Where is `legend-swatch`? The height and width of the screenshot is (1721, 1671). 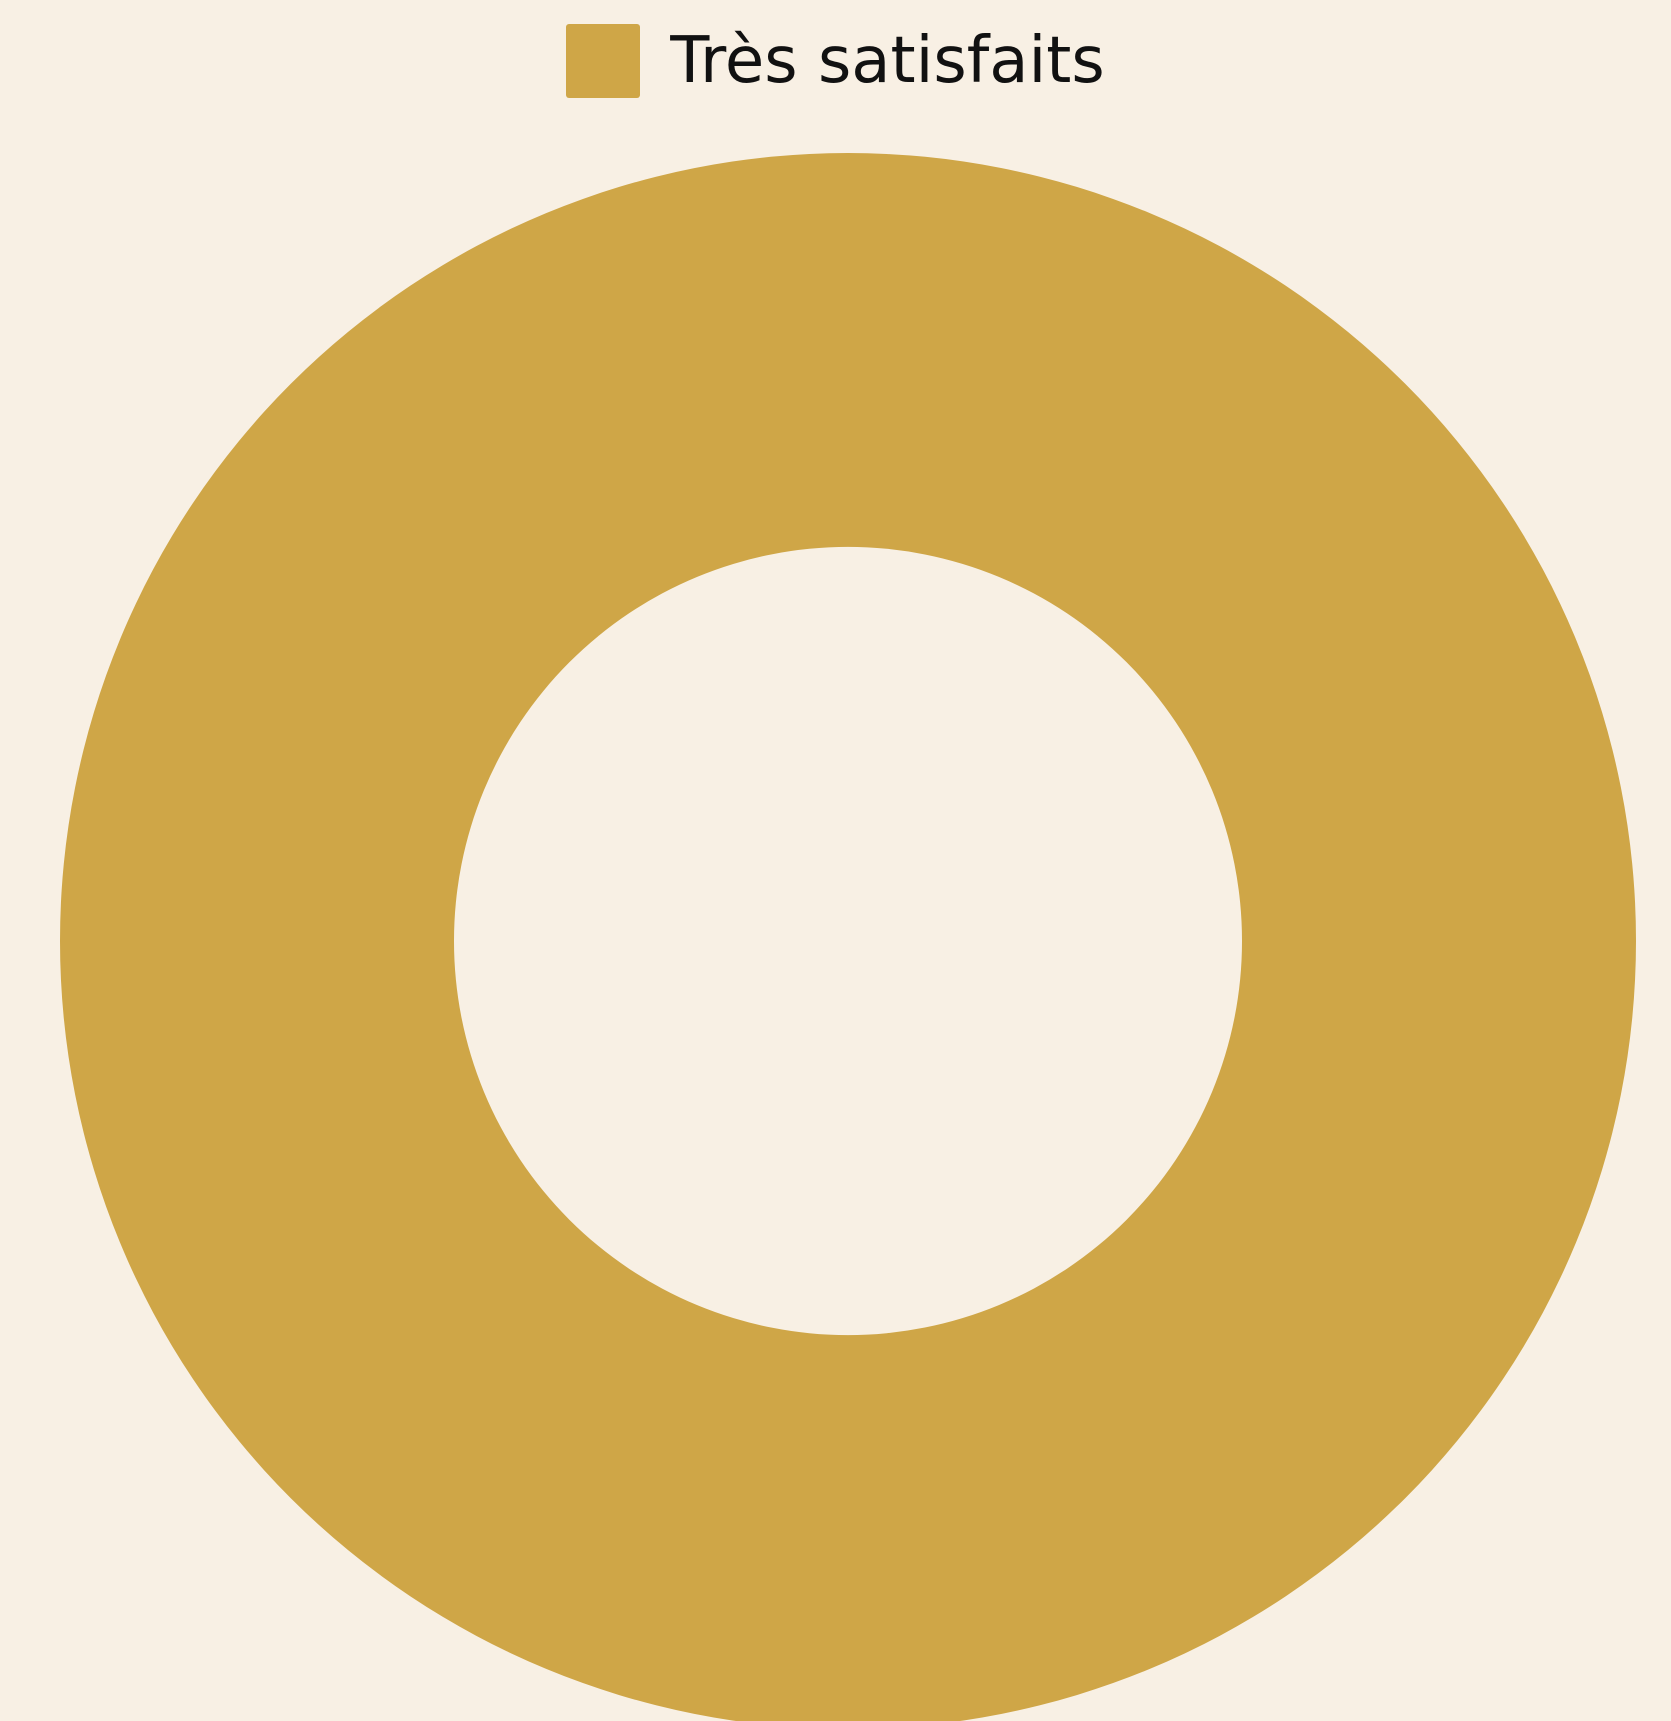
legend-swatch is located at coordinates (603, 61).